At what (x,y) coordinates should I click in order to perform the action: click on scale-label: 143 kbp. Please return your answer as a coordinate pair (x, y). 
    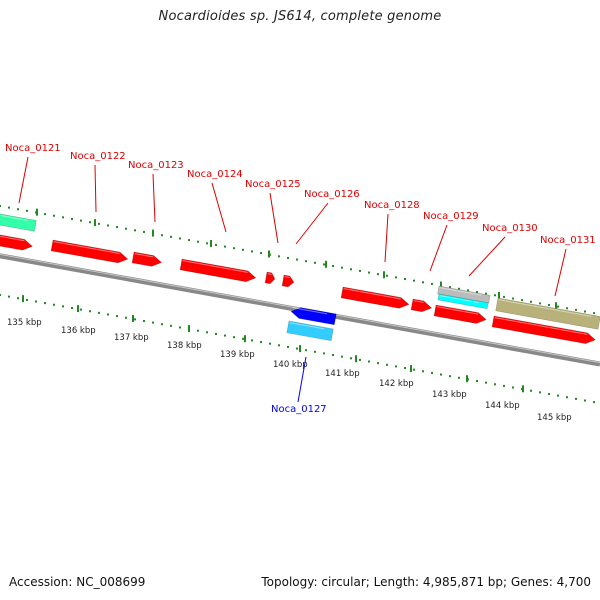
    Looking at the image, I should click on (449, 395).